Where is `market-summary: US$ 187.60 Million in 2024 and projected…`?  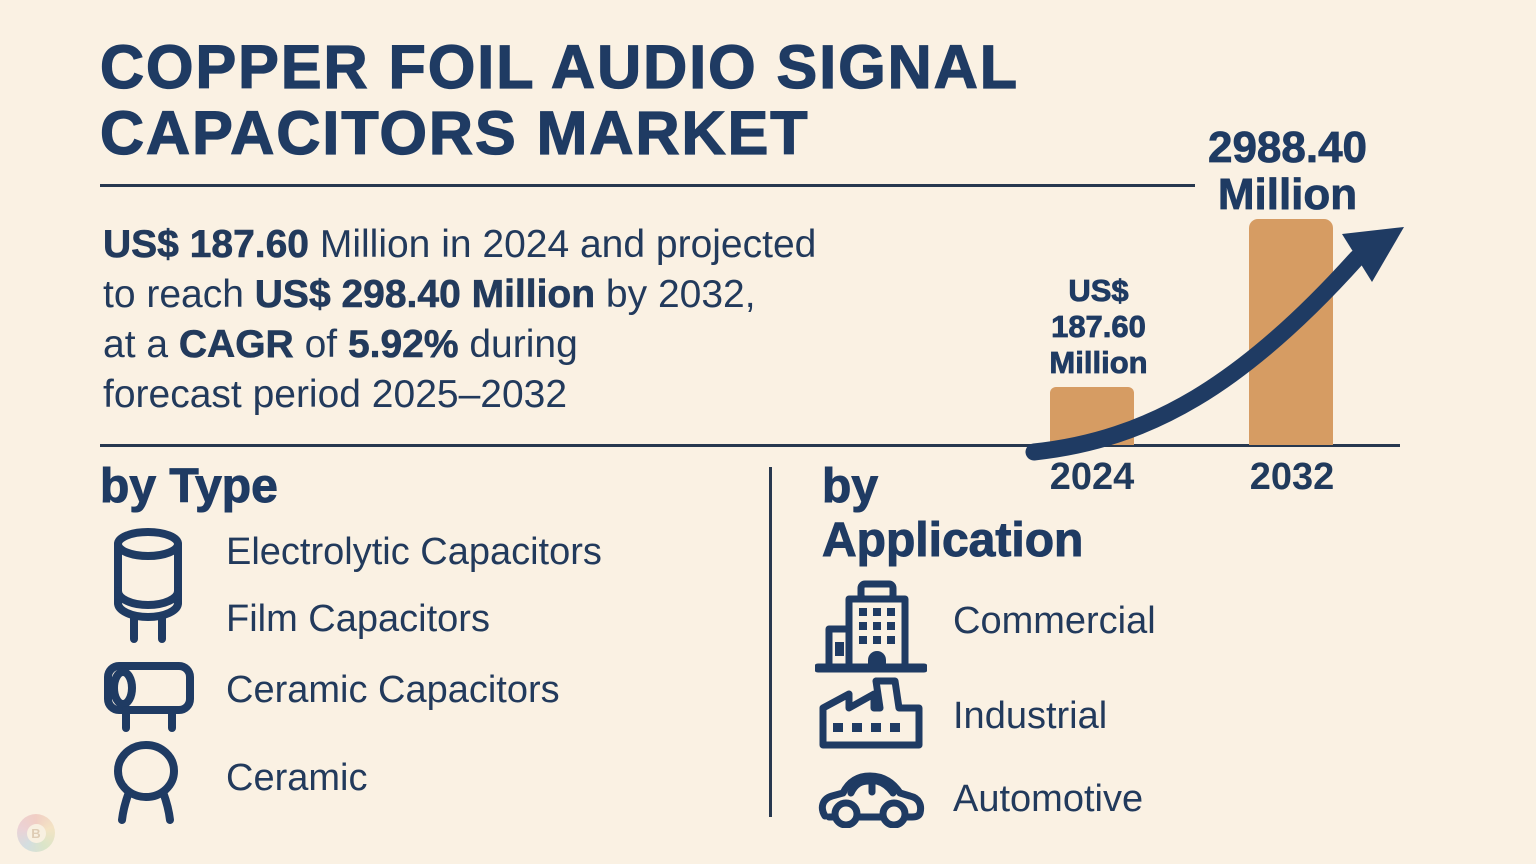 market-summary: US$ 187.60 Million in 2024 and projected… is located at coordinates (553, 320).